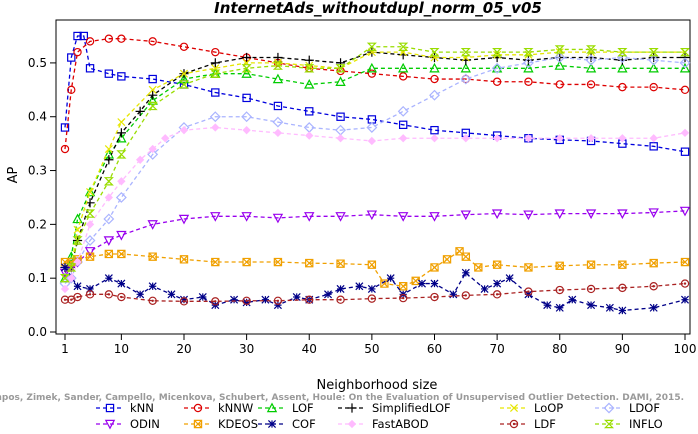 The image size is (698, 434). Describe the element at coordinates (238, 424) in the screenshot. I see `legend-label-kdeos: KDEOS` at that location.